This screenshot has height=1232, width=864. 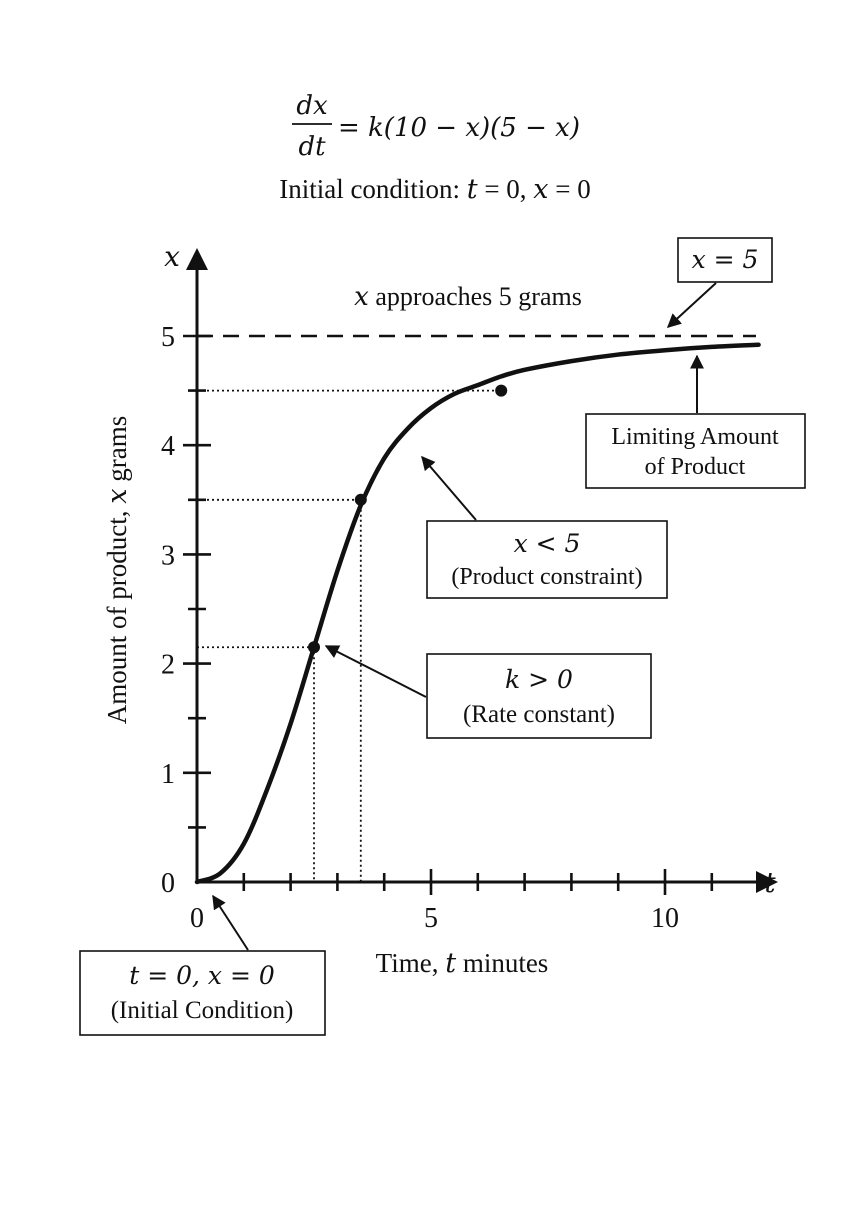 What do you see at coordinates (117, 496) in the screenshot?
I see `y-axis-title-var: x` at bounding box center [117, 496].